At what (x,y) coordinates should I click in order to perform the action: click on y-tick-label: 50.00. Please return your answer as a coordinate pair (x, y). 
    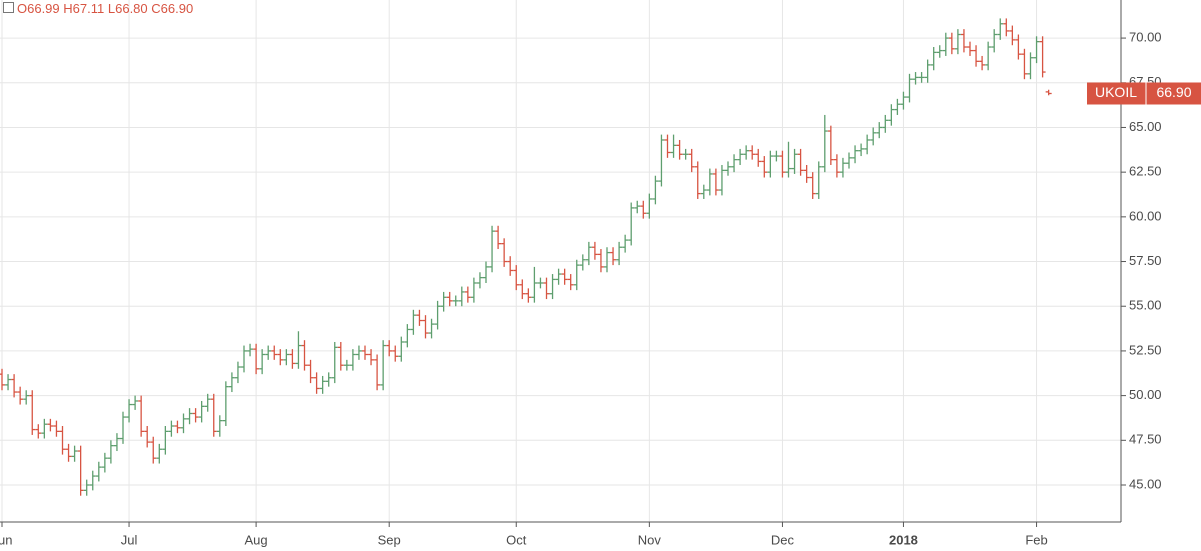
    Looking at the image, I should click on (1145, 394).